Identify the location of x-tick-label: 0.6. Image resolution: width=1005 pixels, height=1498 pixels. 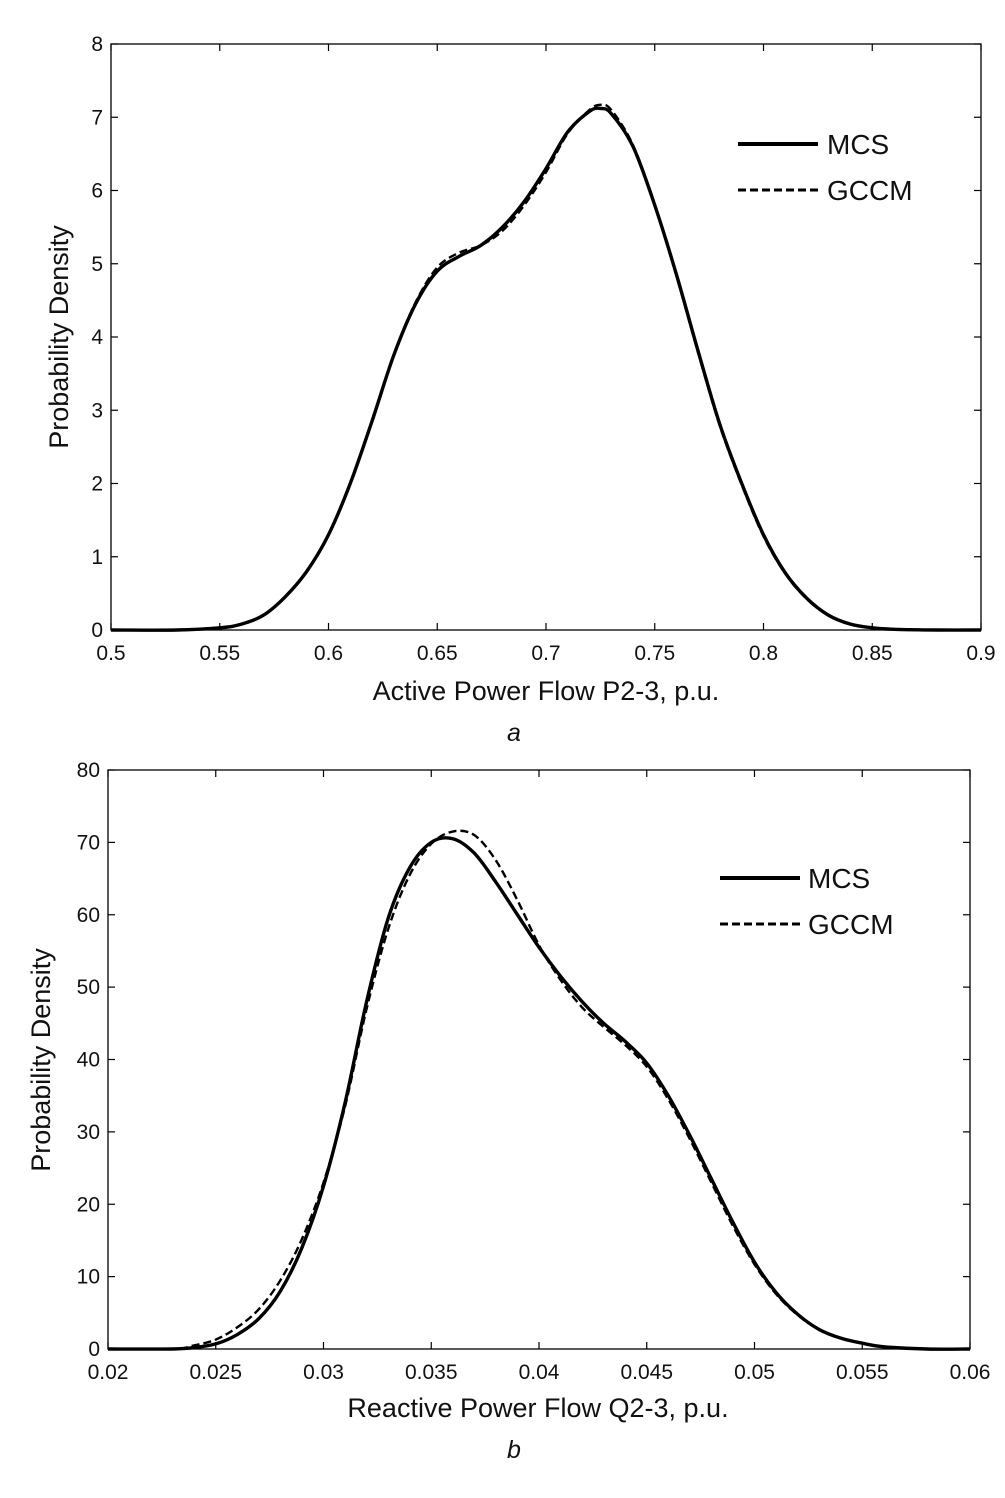
(328, 653).